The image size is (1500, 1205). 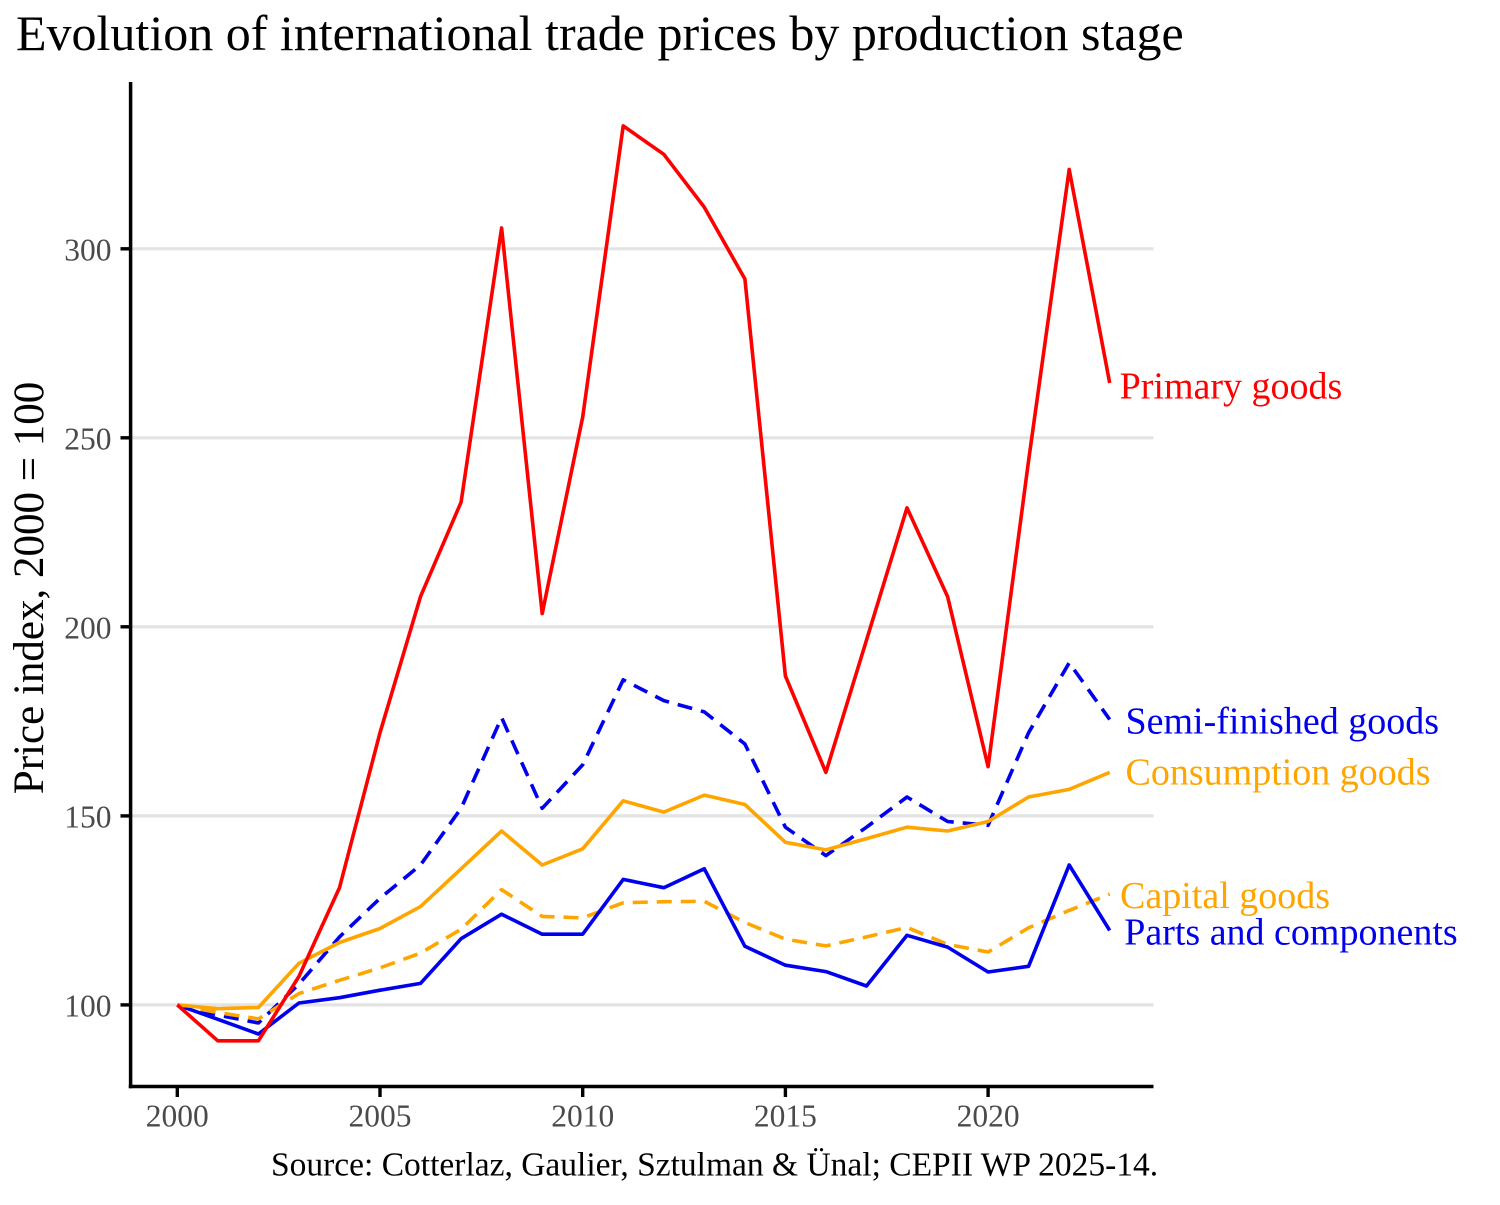 I want to click on svg-text: Consumption goods, so click(x=1278, y=772).